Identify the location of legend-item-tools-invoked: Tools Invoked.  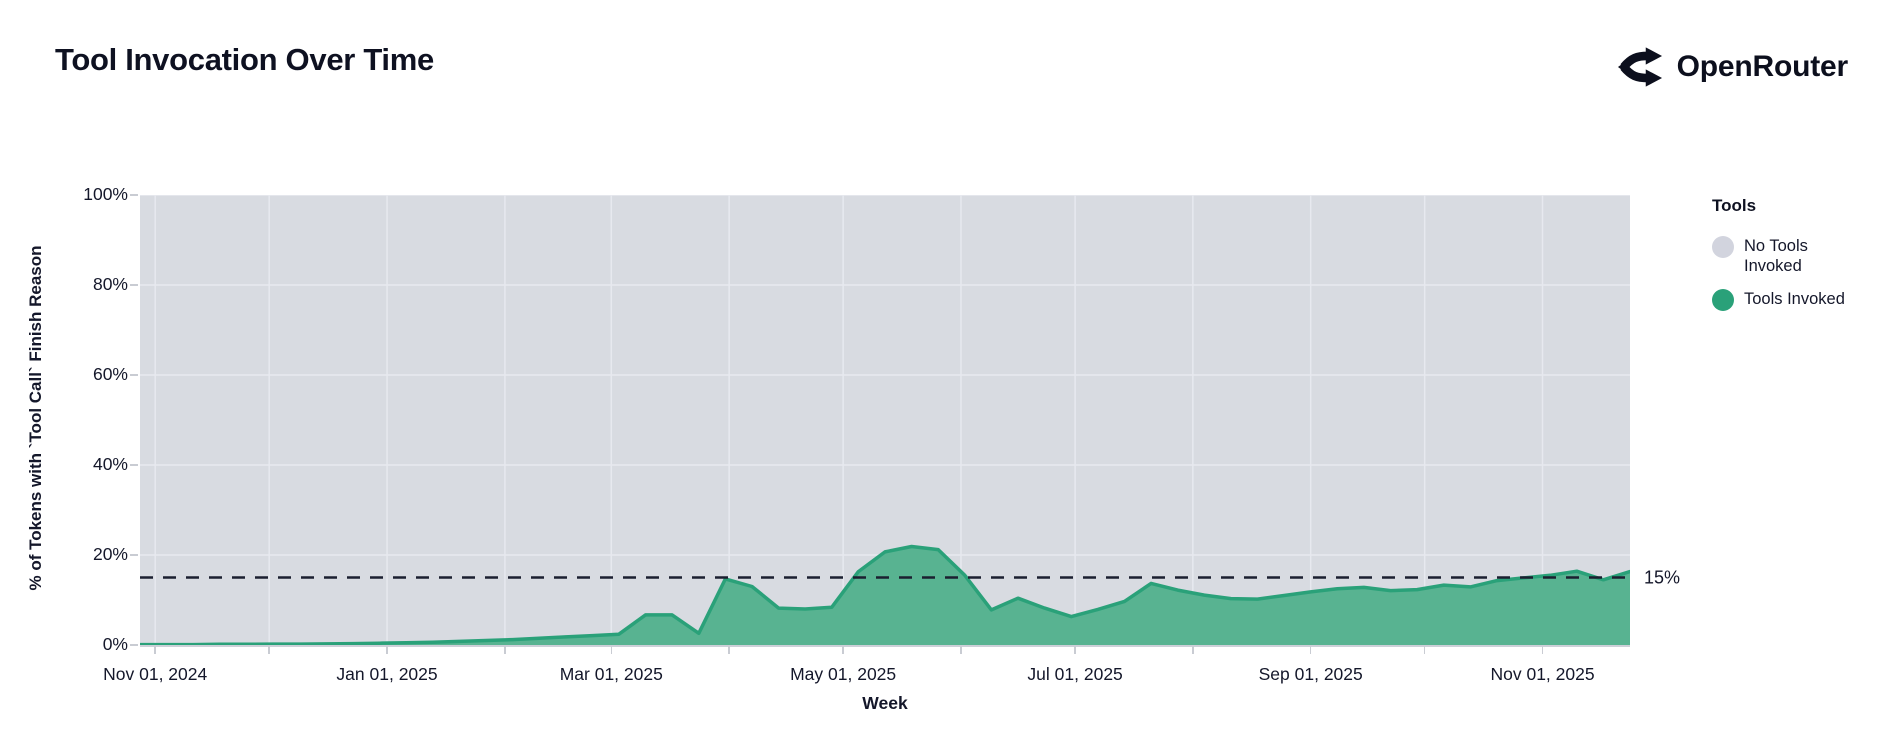
(1803, 300).